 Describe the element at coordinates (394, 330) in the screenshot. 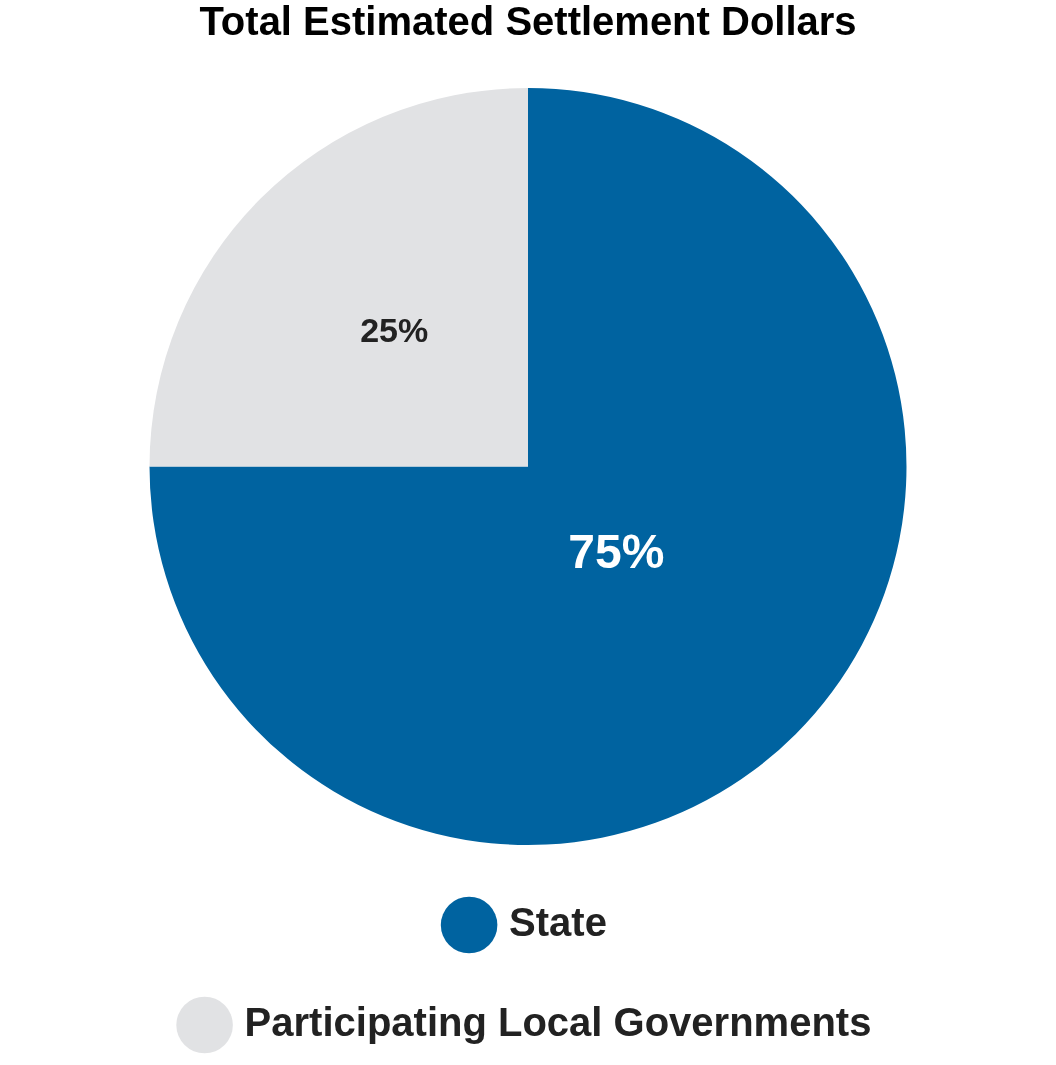

I see `data-label: 25%` at that location.